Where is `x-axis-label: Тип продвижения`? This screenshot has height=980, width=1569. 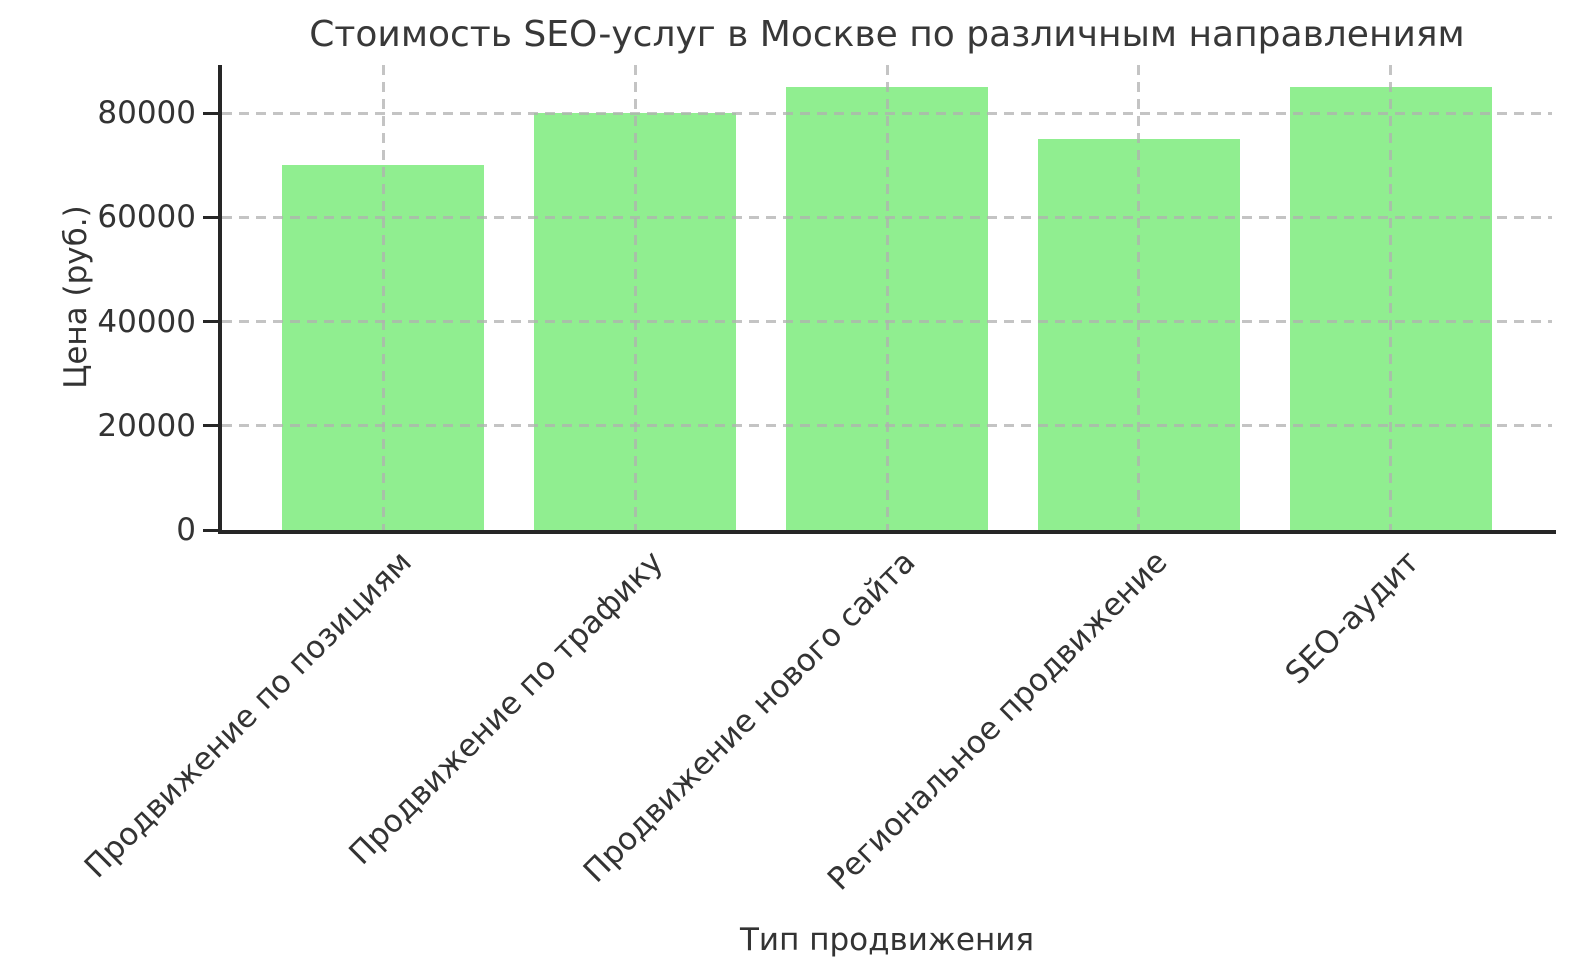
x-axis-label: Тип продвижения is located at coordinates (887, 940).